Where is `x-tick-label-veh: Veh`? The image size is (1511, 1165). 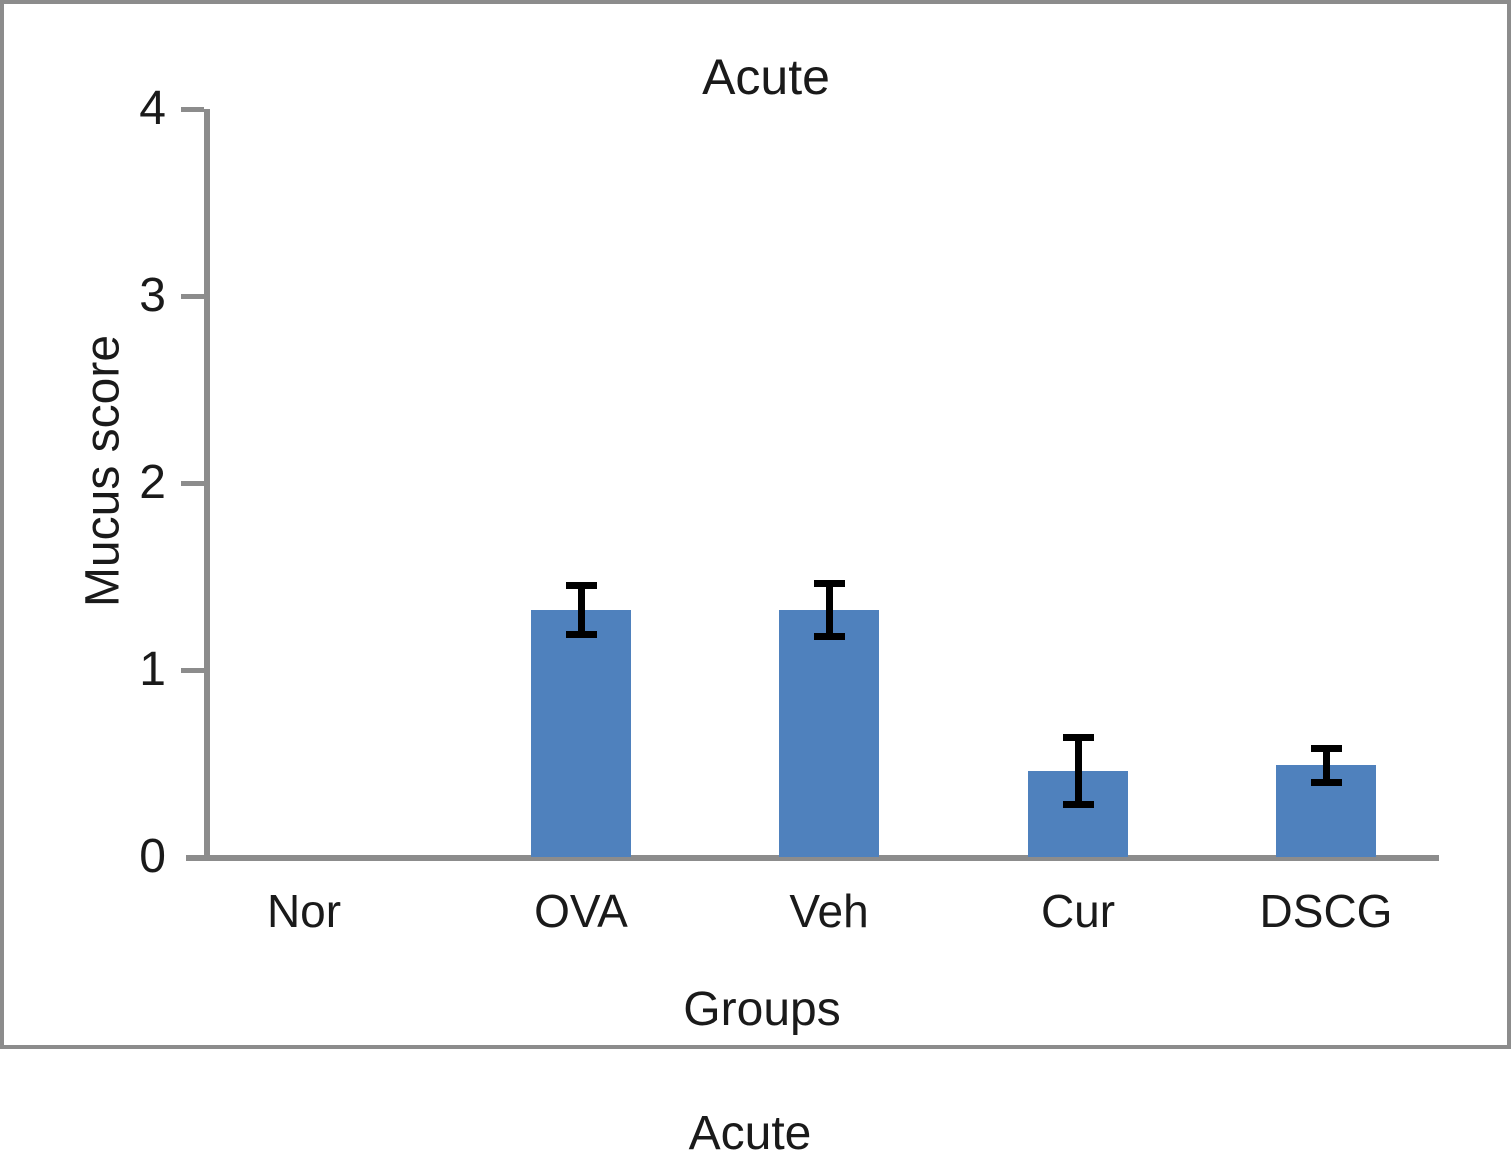 x-tick-label-veh: Veh is located at coordinates (829, 911).